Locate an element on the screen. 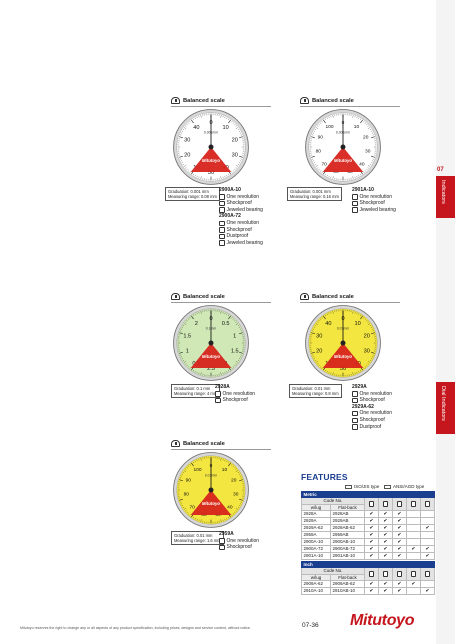  table-row: 2929A 2929AB ✔ ✔ ✔ is located at coordinates (368, 520).